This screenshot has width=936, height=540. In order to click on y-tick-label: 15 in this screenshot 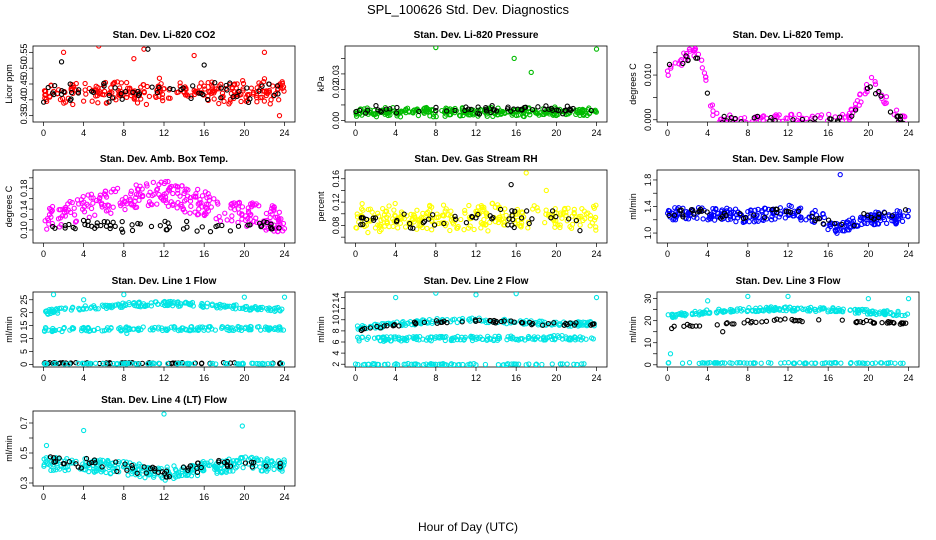, I will do `click(24, 326)`.